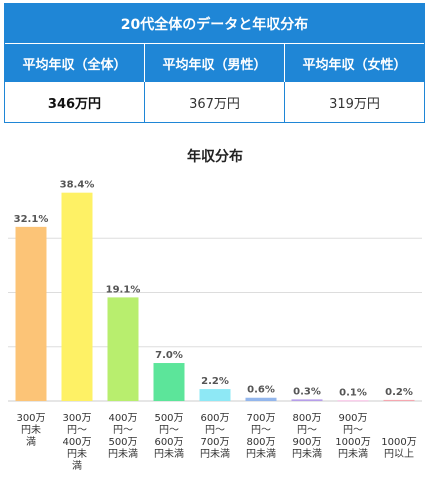 The image size is (430, 499). Describe the element at coordinates (31, 219) in the screenshot. I see `bar-value-label-1: 32.1%` at that location.